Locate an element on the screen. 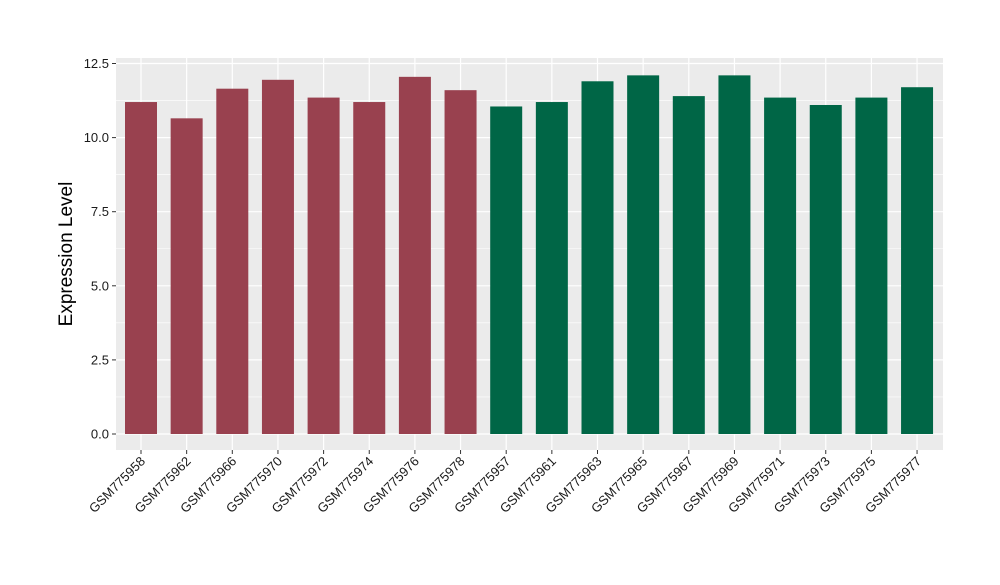 The height and width of the screenshot is (585, 1000). y-axis-title: Expression Level is located at coordinates (66, 254).